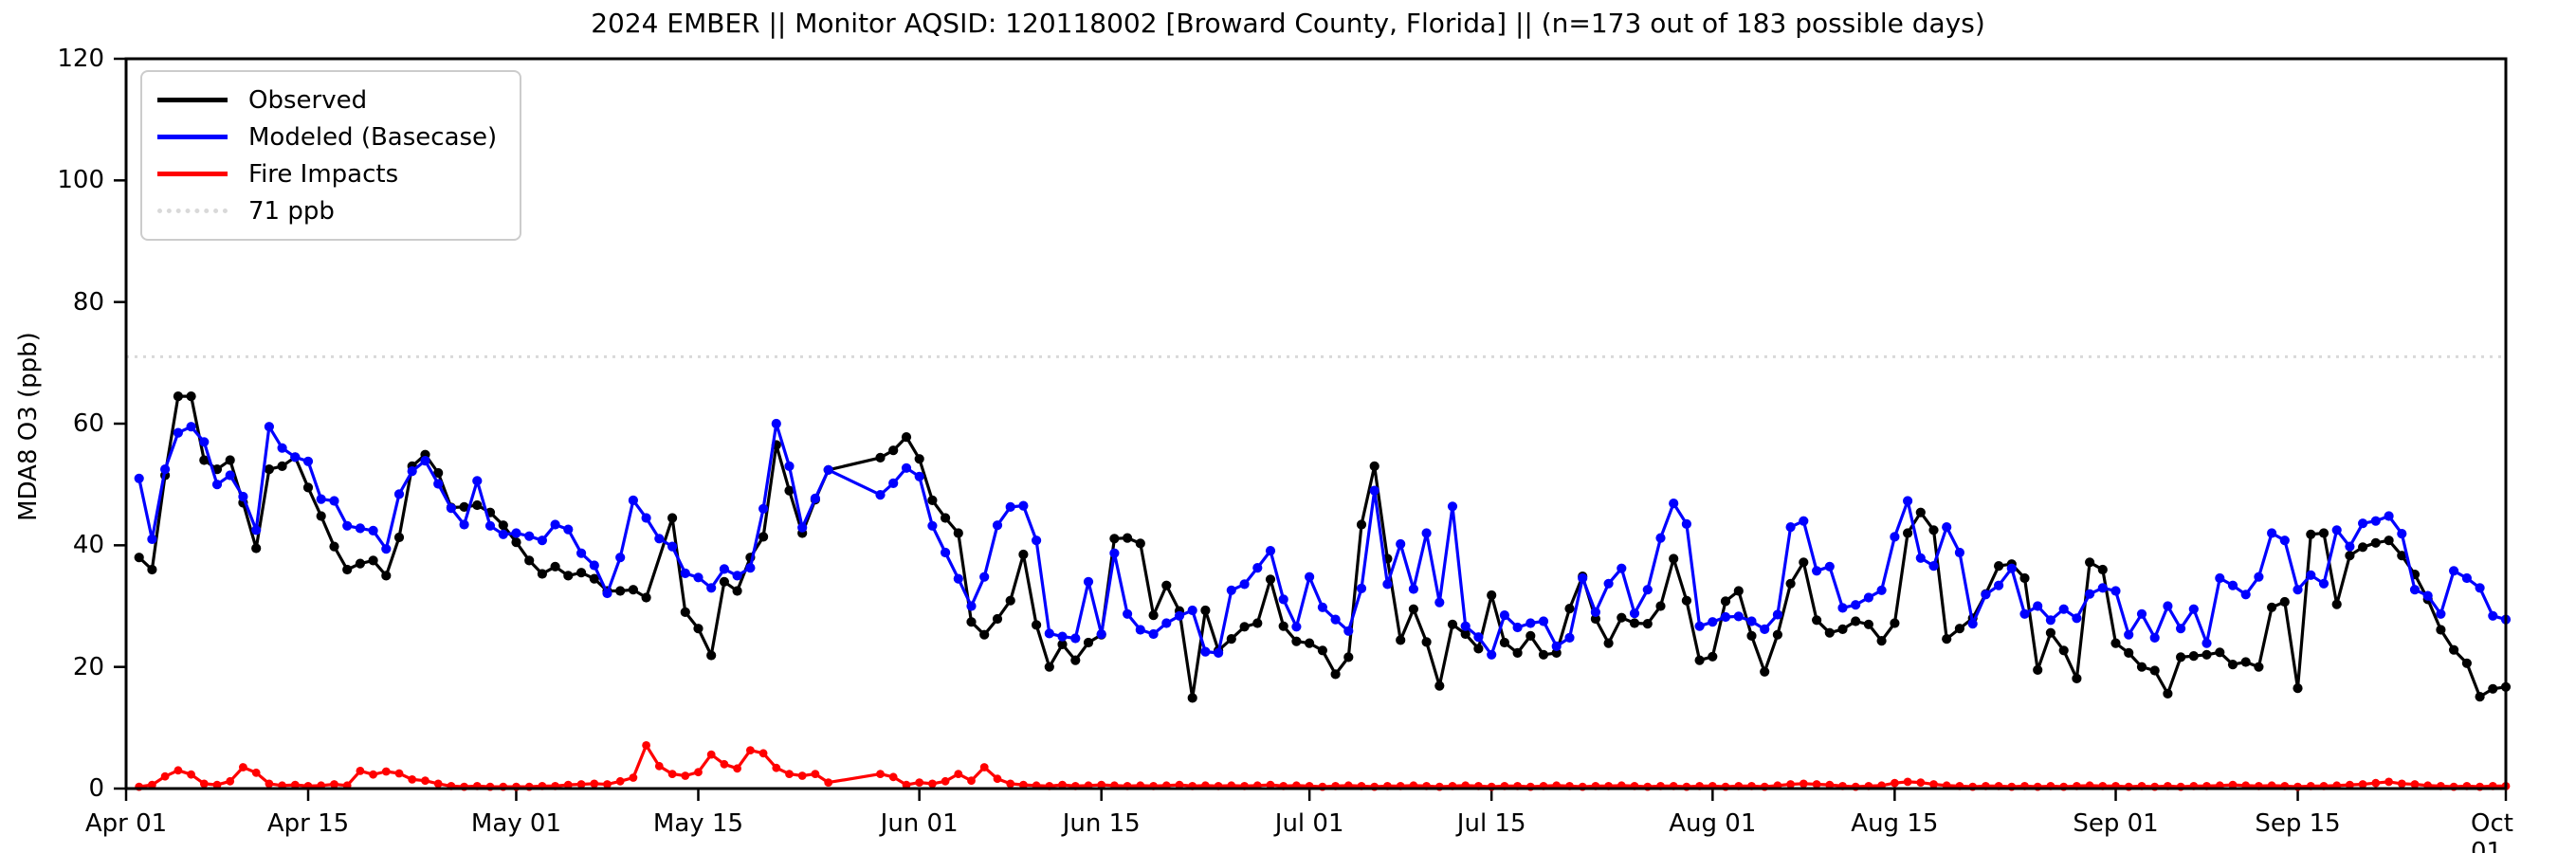 Image resolution: width=2576 pixels, height=853 pixels. Describe the element at coordinates (2492, 831) in the screenshot. I see `x-tick-label: Oct 01` at that location.